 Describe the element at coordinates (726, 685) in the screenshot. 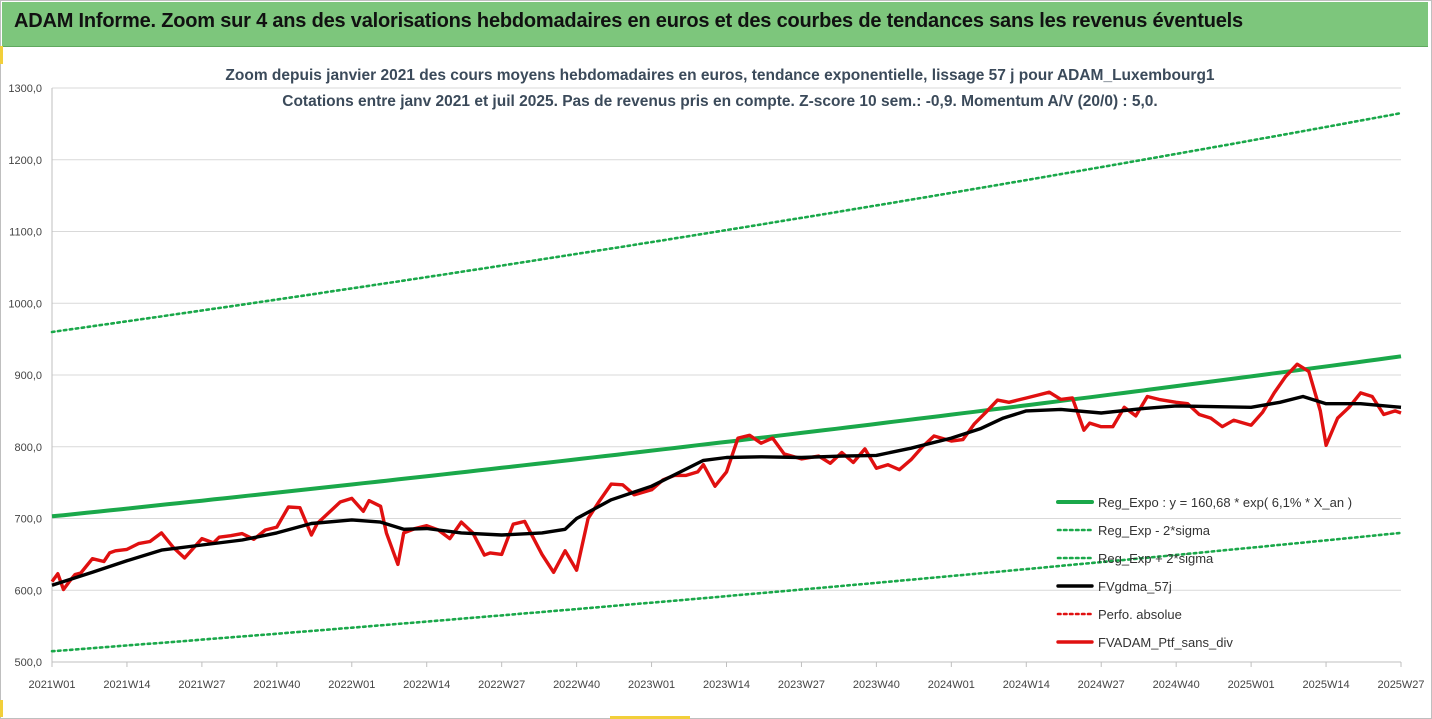

I see `x-tick-label: 2023W14` at that location.